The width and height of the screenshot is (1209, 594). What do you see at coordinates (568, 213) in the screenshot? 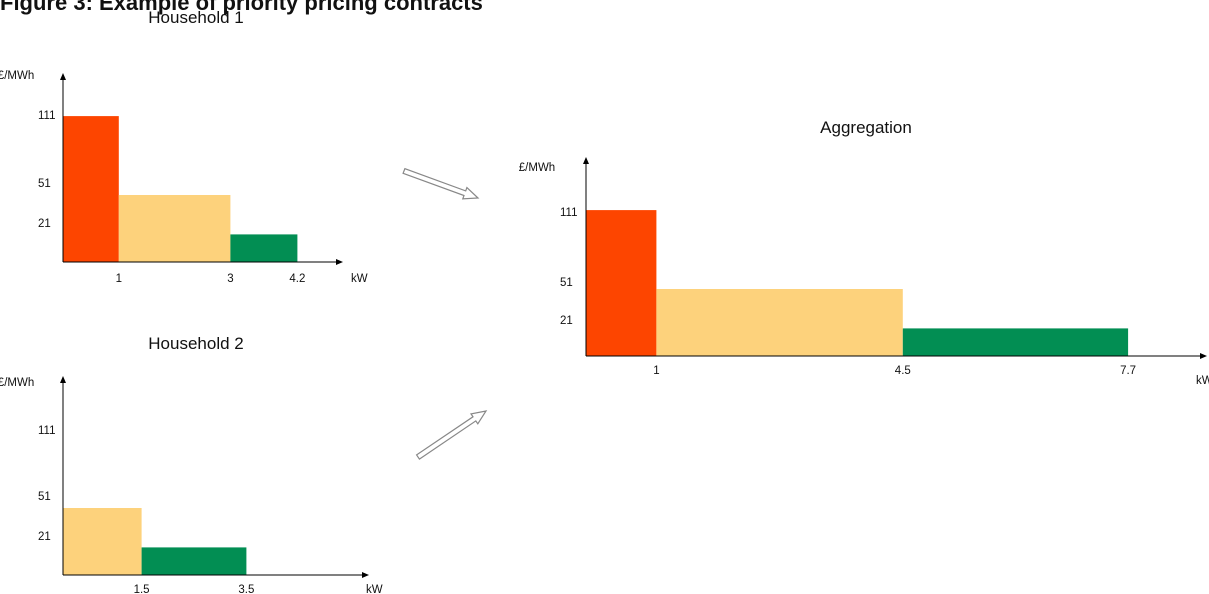
I see `y-tick-aggregation-111: 111` at bounding box center [568, 213].